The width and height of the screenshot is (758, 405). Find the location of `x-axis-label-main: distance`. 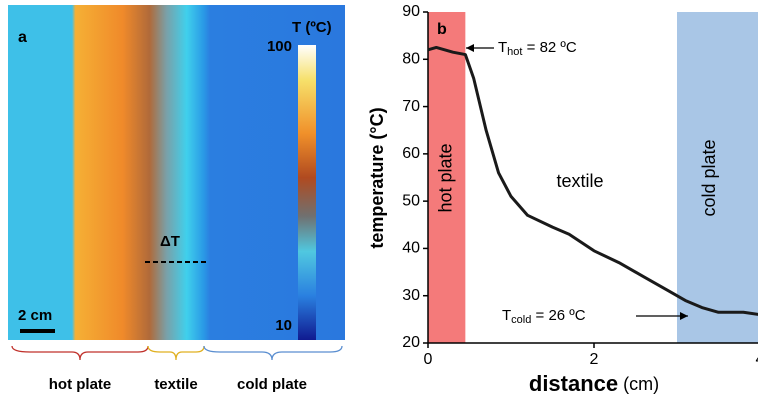

x-axis-label-main: distance is located at coordinates (573, 383).